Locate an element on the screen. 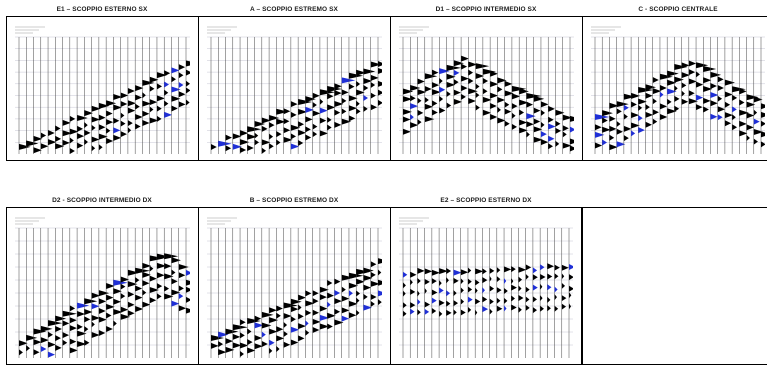 The height and width of the screenshot is (365, 767). panel-d1: D1 – SCOPPIO INTERMEDIO SX is located at coordinates (486, 82).